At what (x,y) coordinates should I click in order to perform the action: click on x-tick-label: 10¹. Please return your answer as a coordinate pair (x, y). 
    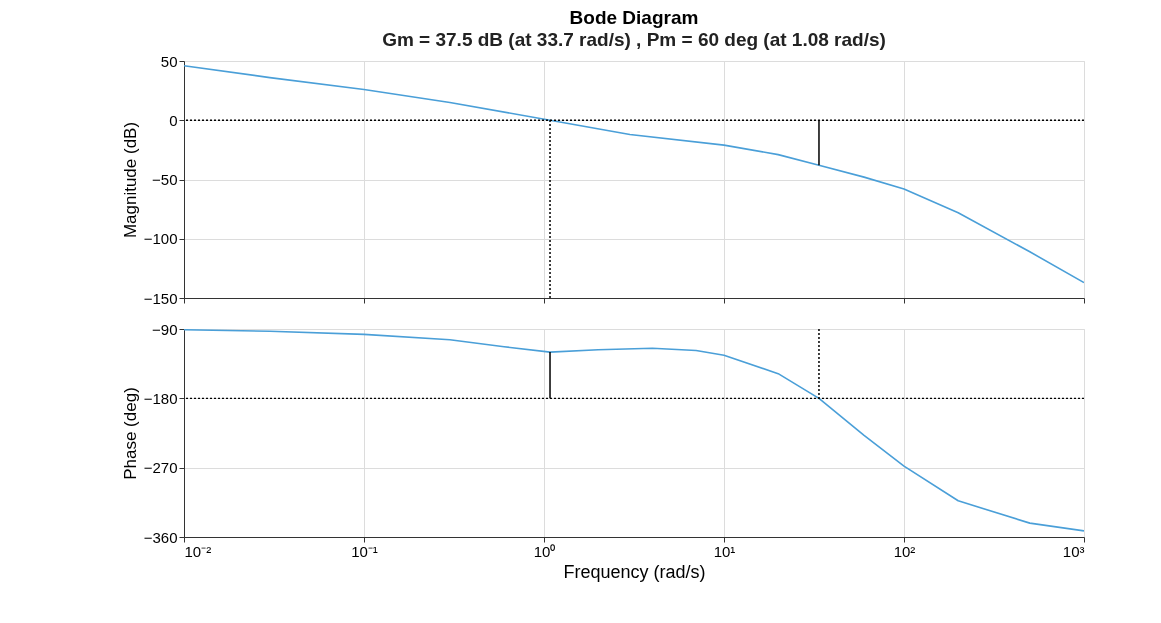
    Looking at the image, I should click on (724, 551).